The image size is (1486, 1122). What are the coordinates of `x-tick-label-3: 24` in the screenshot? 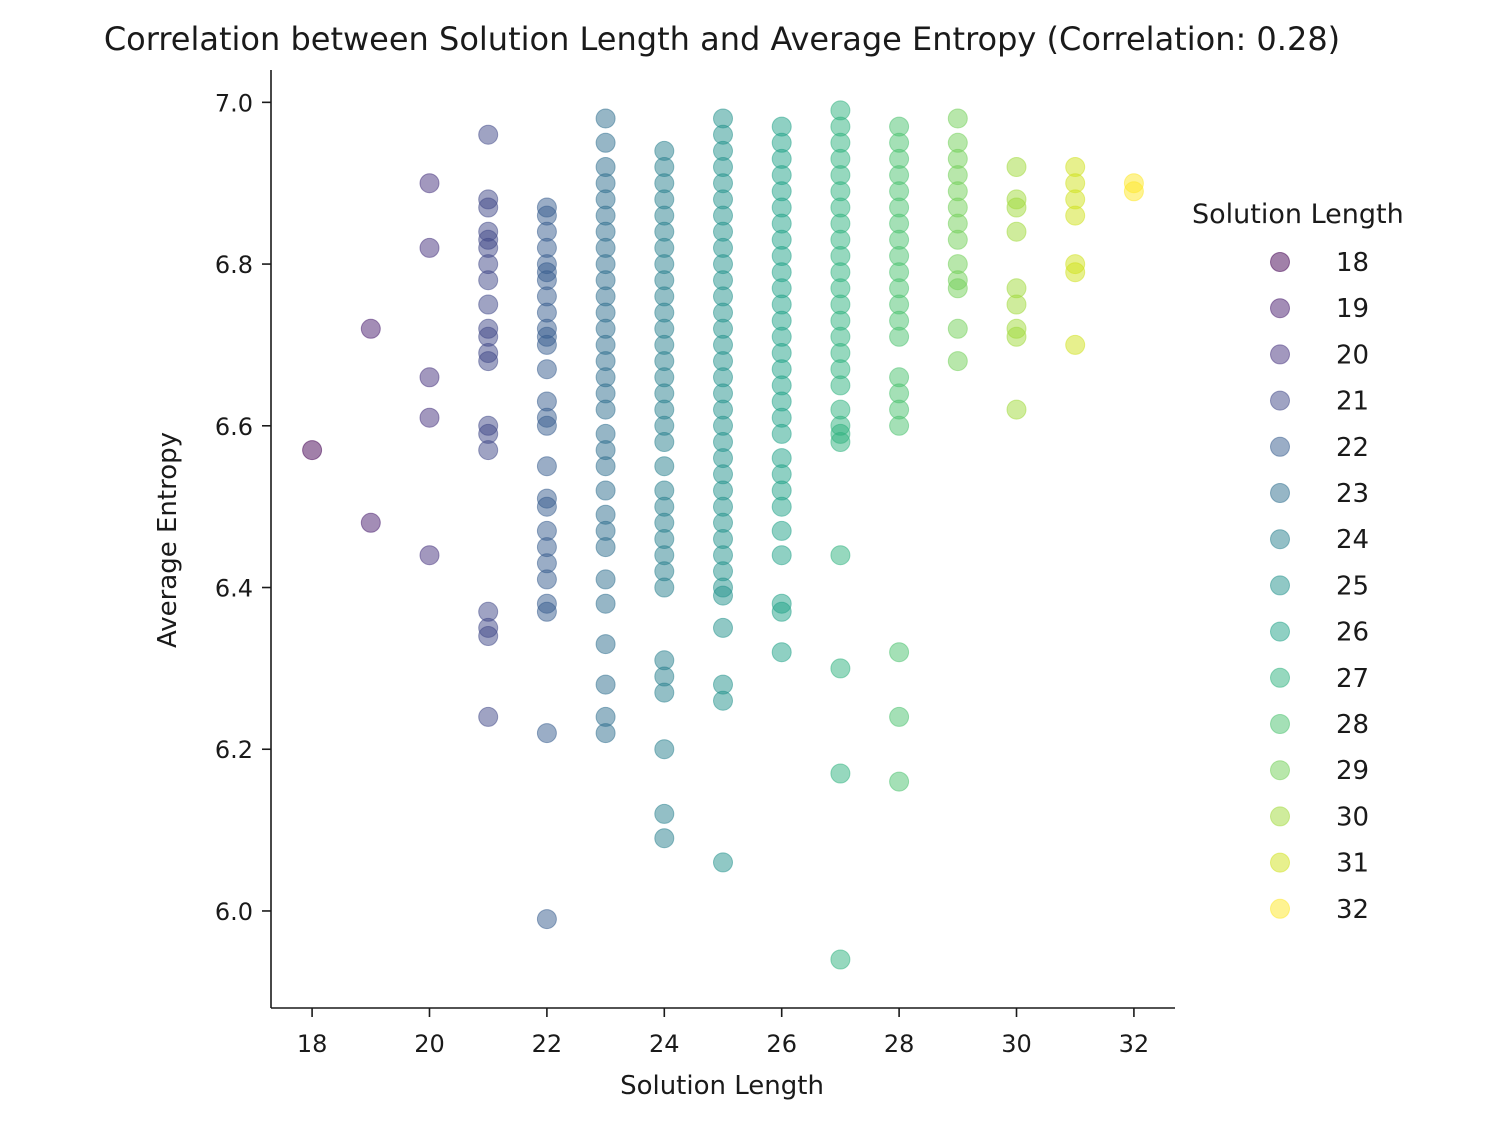 It's located at (664, 1044).